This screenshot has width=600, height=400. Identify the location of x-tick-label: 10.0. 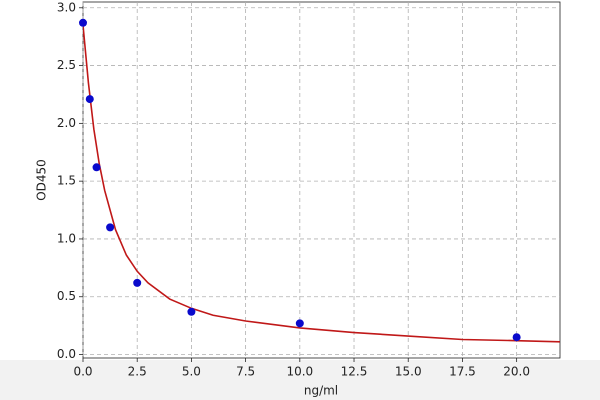
(299, 372).